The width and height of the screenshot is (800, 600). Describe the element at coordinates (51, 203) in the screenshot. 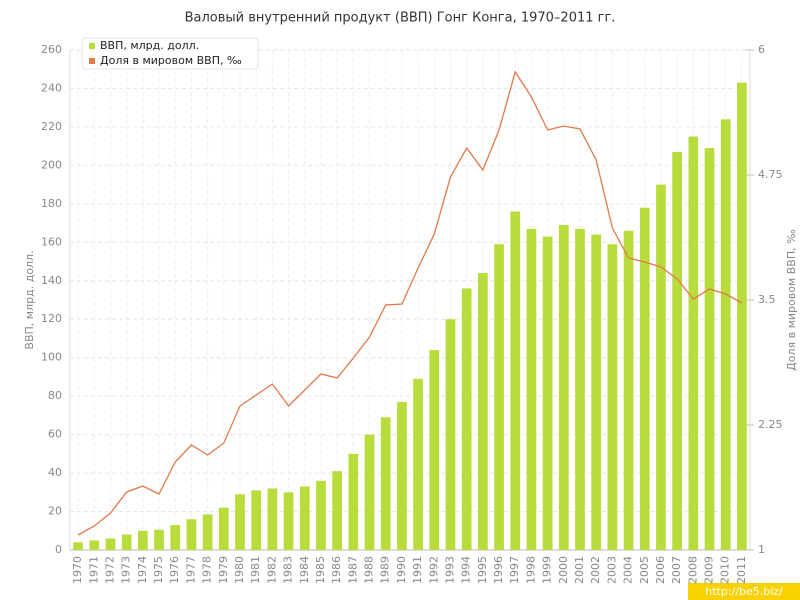

I see `y-tick-label: 180` at that location.